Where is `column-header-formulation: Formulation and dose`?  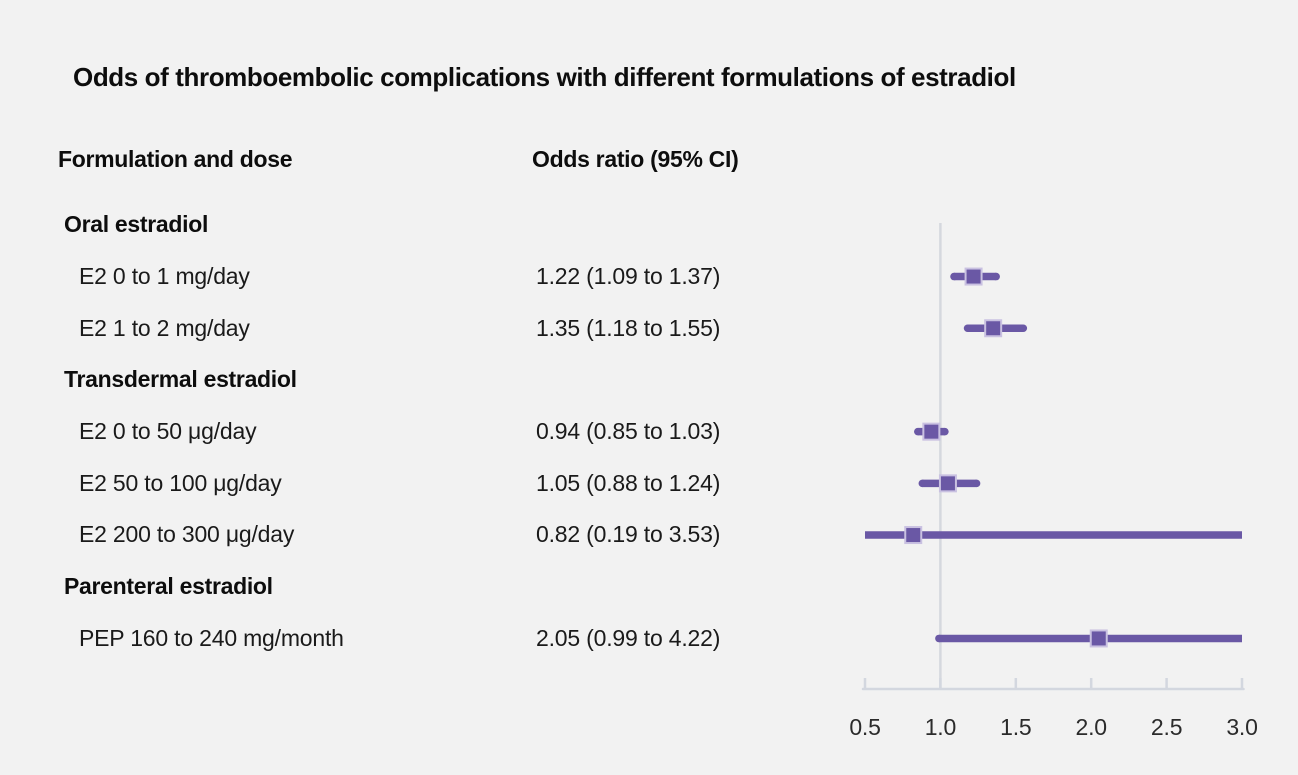 column-header-formulation: Formulation and dose is located at coordinates (175, 159).